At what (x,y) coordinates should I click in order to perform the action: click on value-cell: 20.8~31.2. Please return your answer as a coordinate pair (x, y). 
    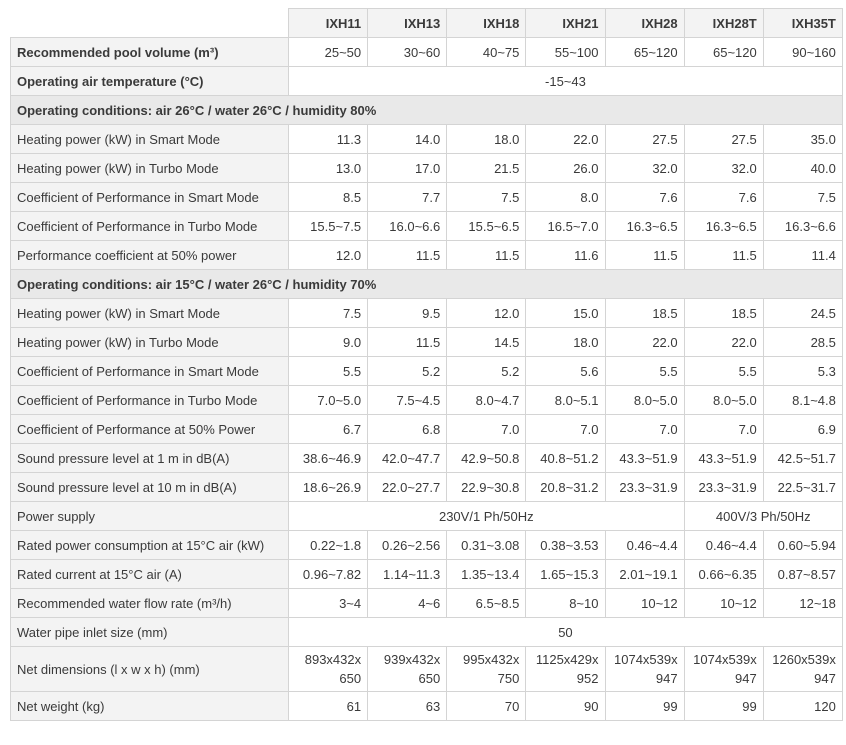
    Looking at the image, I should click on (565, 487).